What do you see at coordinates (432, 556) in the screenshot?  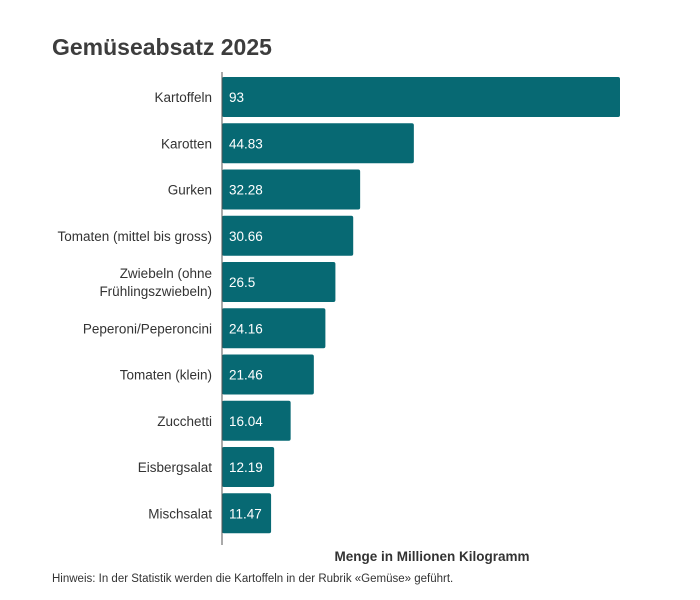 I see `x-axis-title: Menge in Millionen Kilogramm` at bounding box center [432, 556].